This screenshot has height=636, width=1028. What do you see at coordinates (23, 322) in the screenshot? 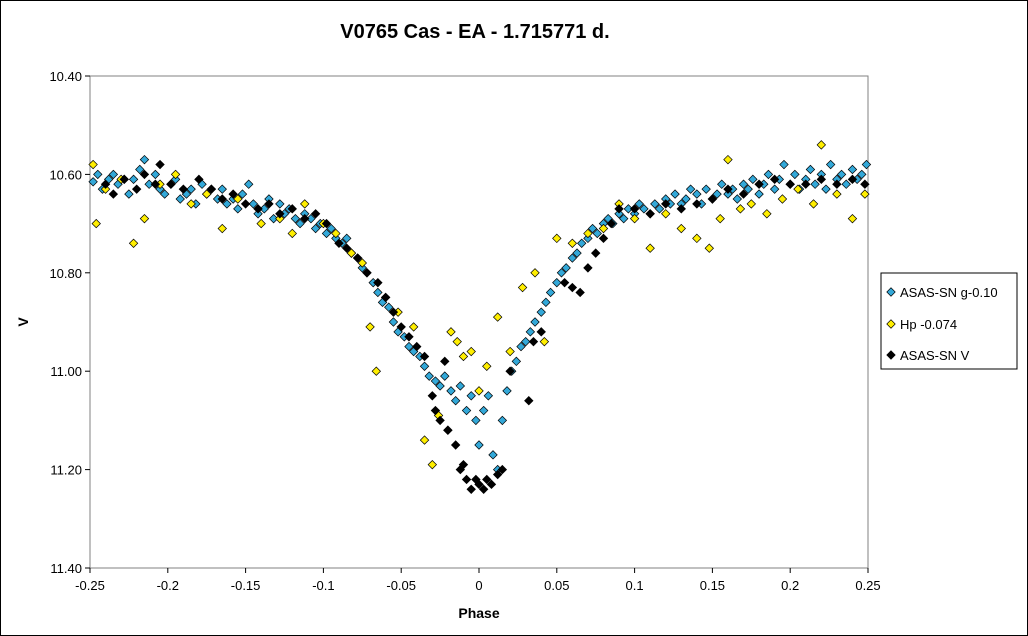
I see `y-axis-title: V` at bounding box center [23, 322].